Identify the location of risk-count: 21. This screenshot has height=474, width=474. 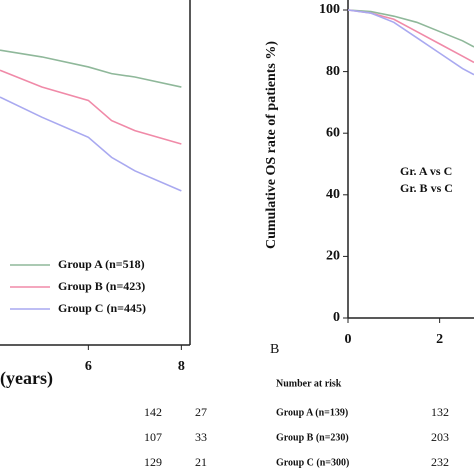
(201, 462).